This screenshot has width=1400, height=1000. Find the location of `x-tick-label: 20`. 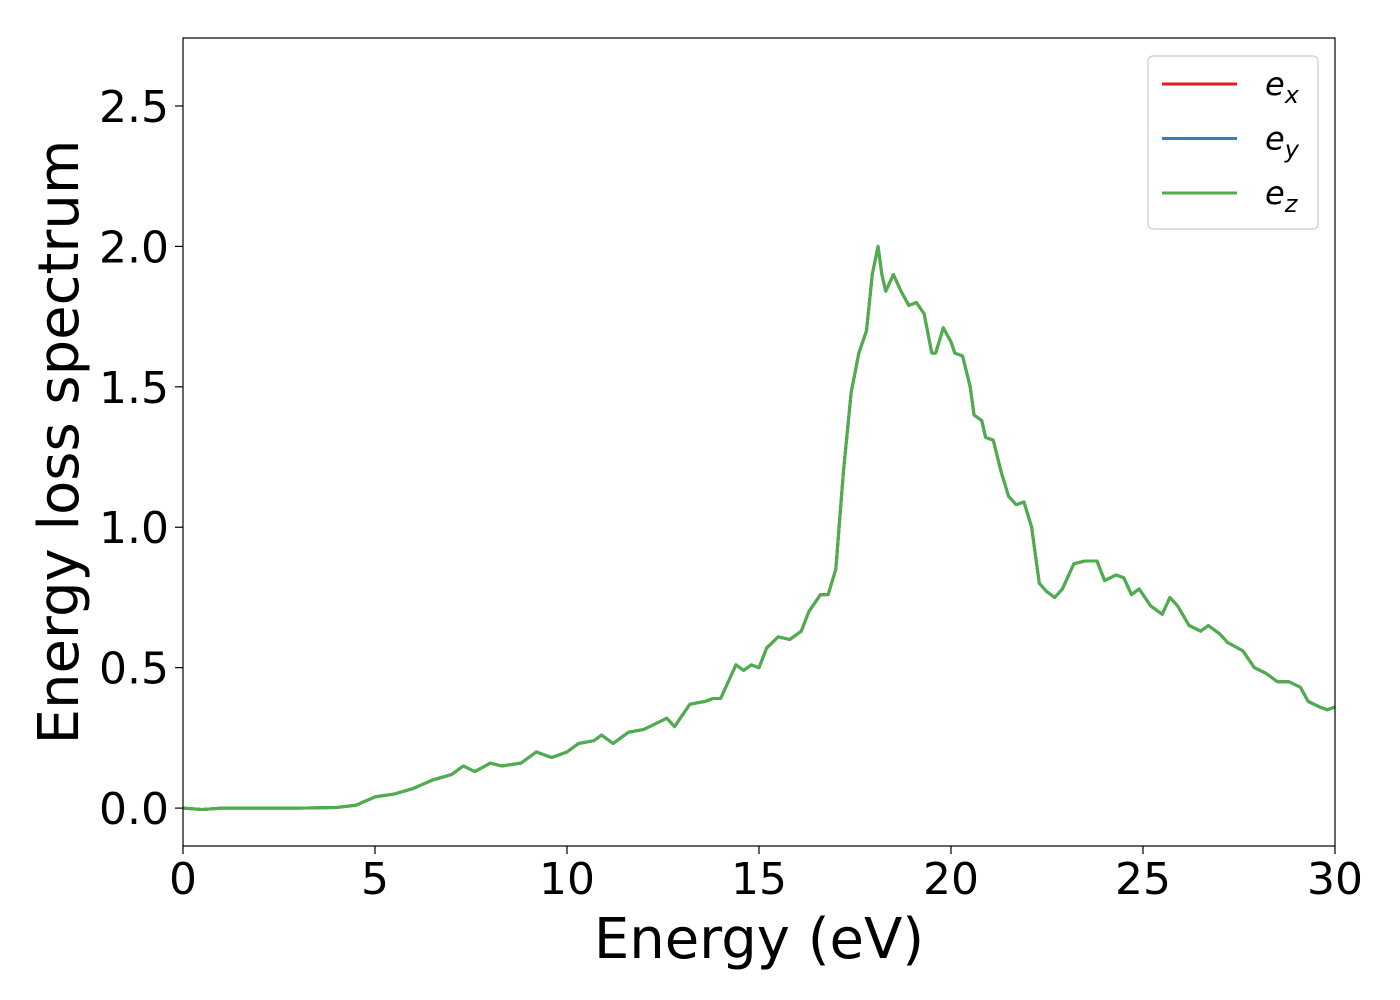

x-tick-label: 20 is located at coordinates (951, 879).